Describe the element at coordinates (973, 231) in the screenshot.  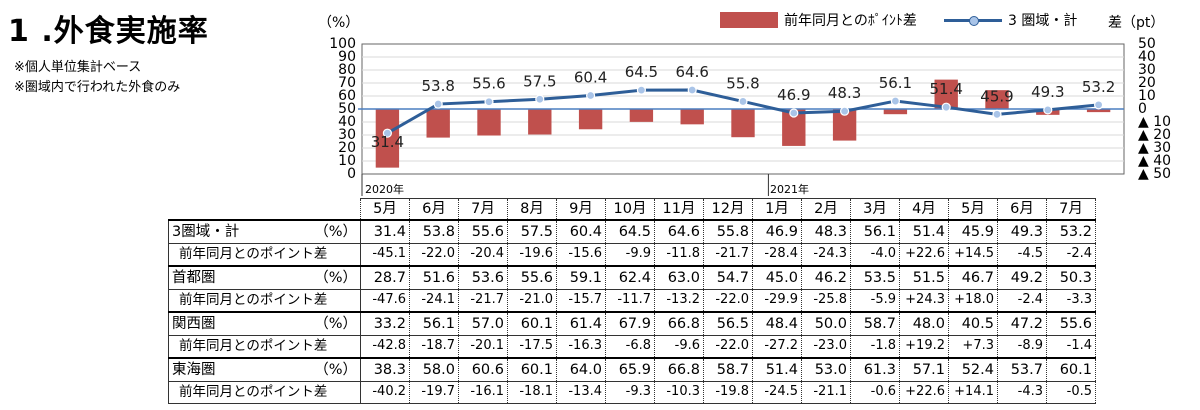
I see `table-cell: 45.9` at that location.